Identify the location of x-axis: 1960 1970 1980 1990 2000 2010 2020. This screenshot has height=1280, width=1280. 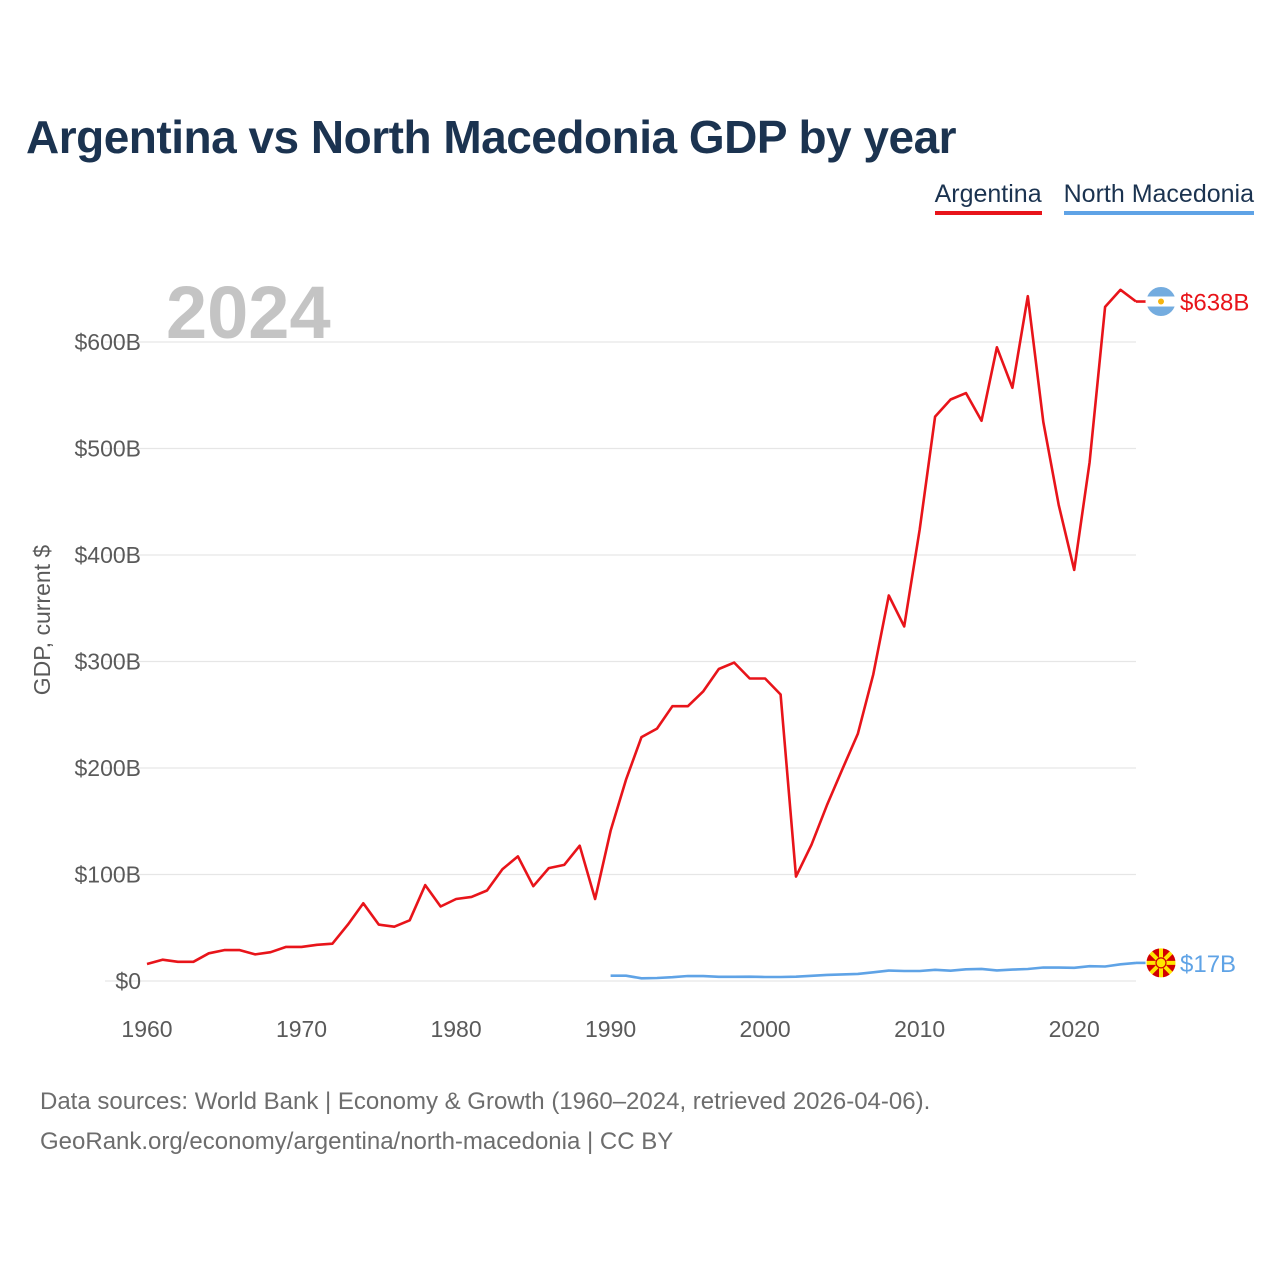
(610, 1029).